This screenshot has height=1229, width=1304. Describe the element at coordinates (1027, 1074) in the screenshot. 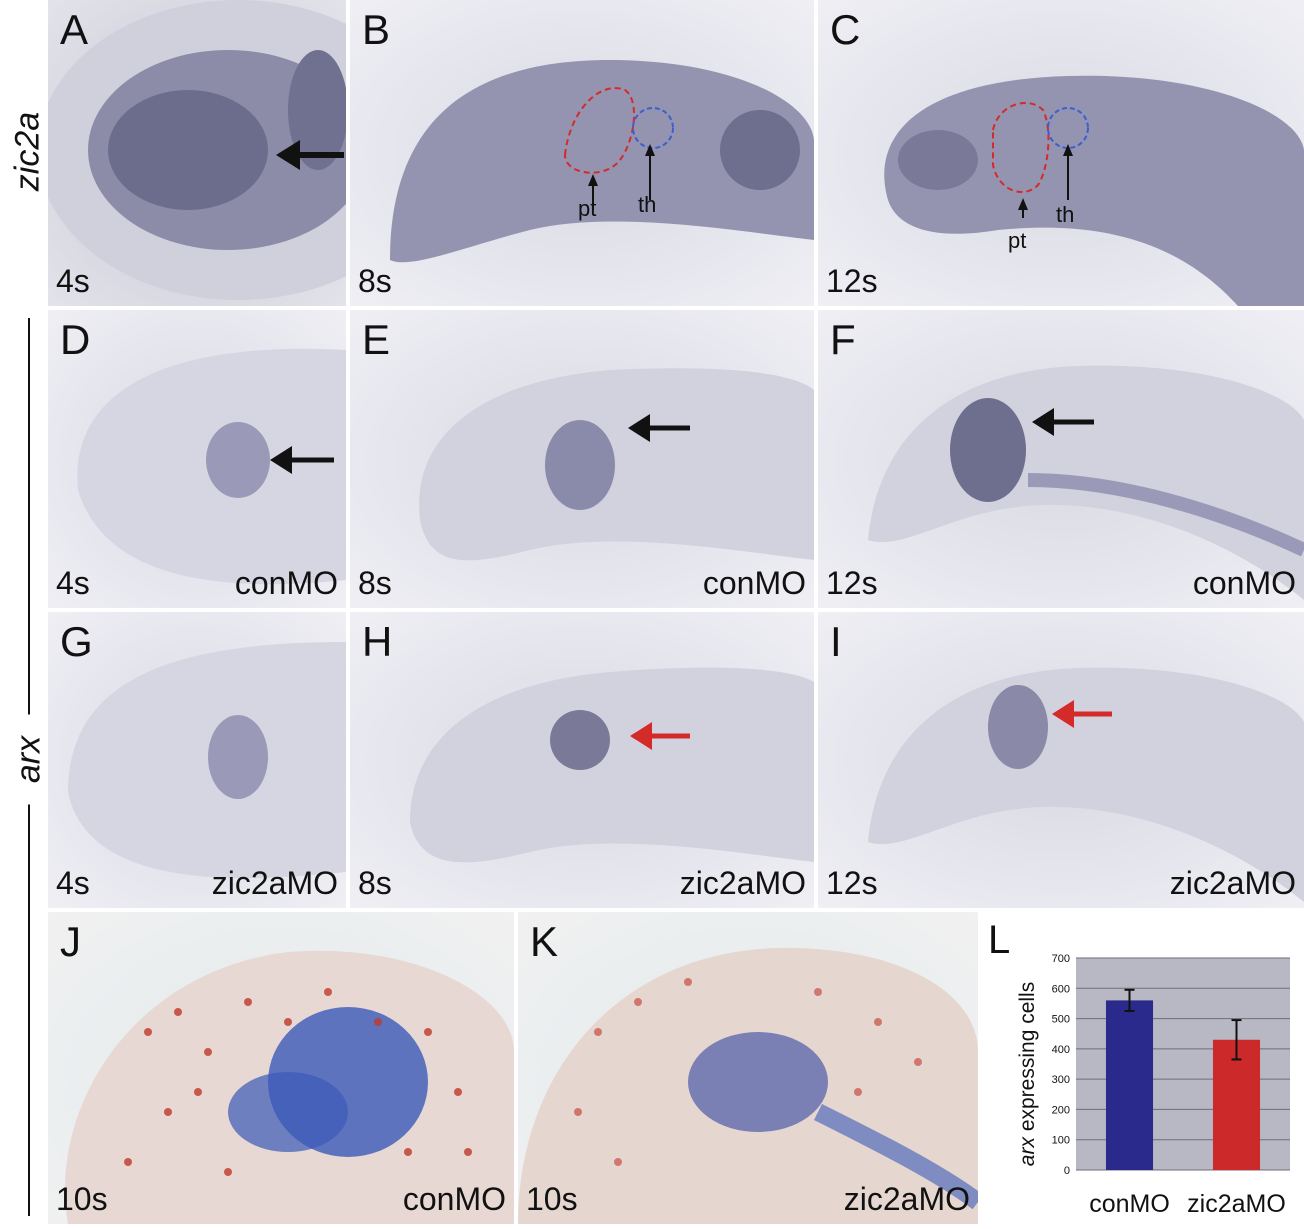

I see `y-axis-label: arx expressing cells` at that location.